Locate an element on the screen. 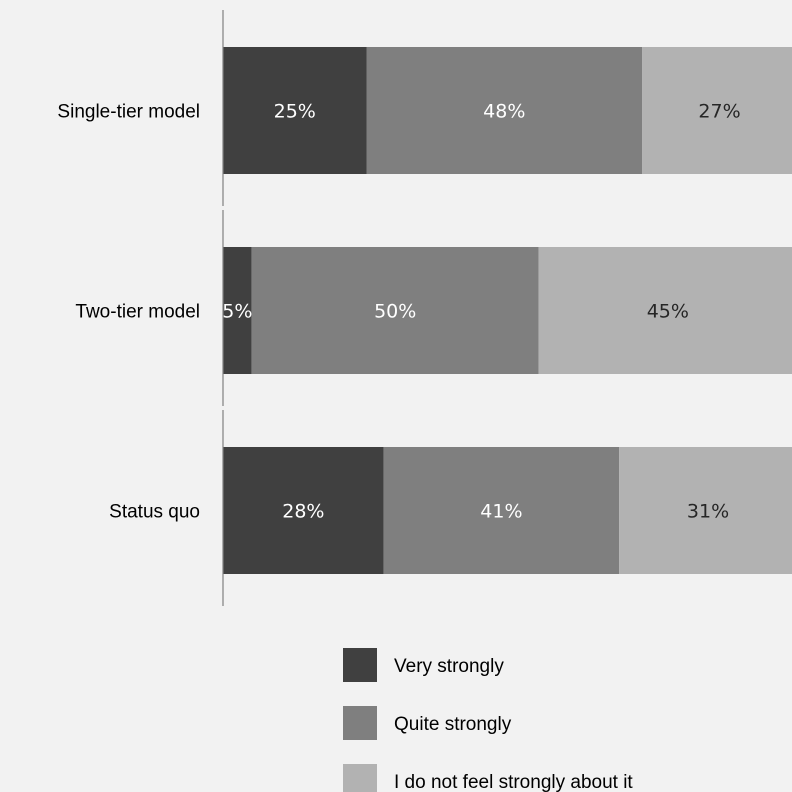  category-label-1: Two-tier model is located at coordinates (137, 312).